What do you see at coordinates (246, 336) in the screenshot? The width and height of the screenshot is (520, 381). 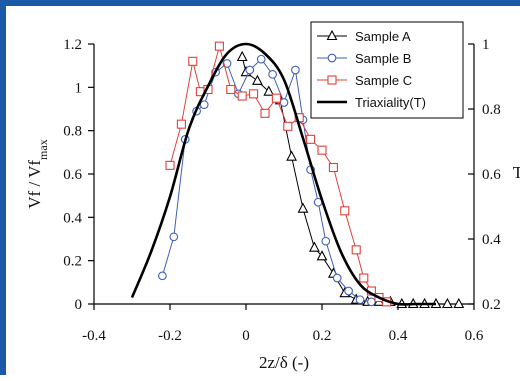 I see `x-tick-label: 0` at bounding box center [246, 336].